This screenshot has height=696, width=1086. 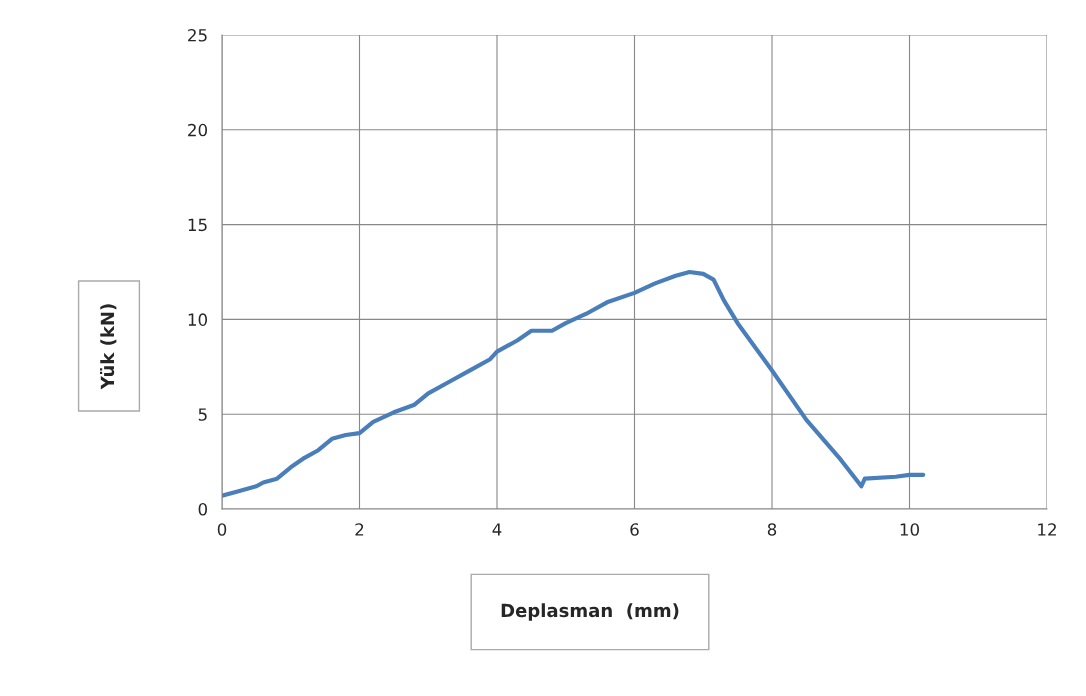 What do you see at coordinates (197, 225) in the screenshot?
I see `y-tick-label: 15` at bounding box center [197, 225].